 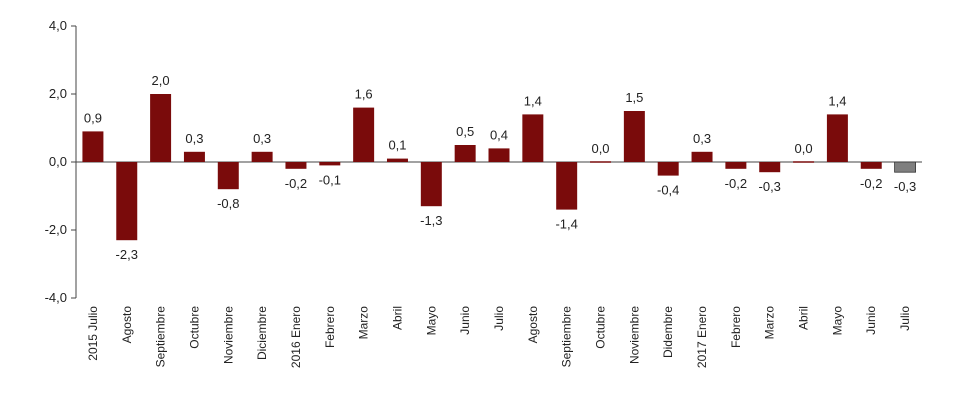 What do you see at coordinates (58, 161) in the screenshot?
I see `y-tick-label: 0,0` at bounding box center [58, 161].